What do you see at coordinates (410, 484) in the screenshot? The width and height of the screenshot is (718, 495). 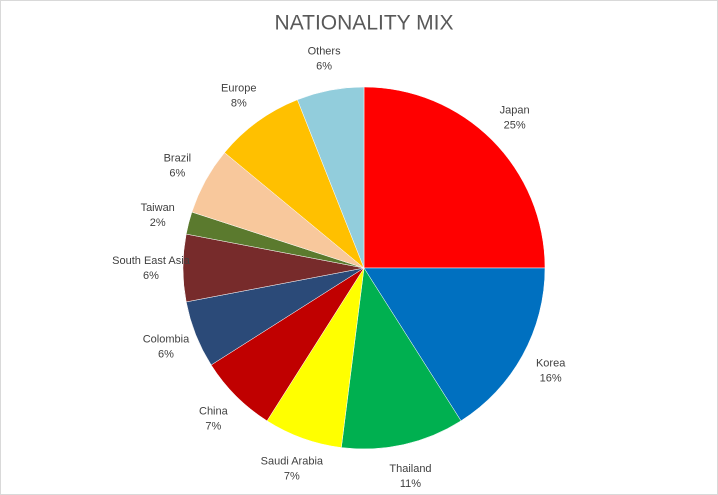 I see `slice-label-value: 11%` at bounding box center [410, 484].